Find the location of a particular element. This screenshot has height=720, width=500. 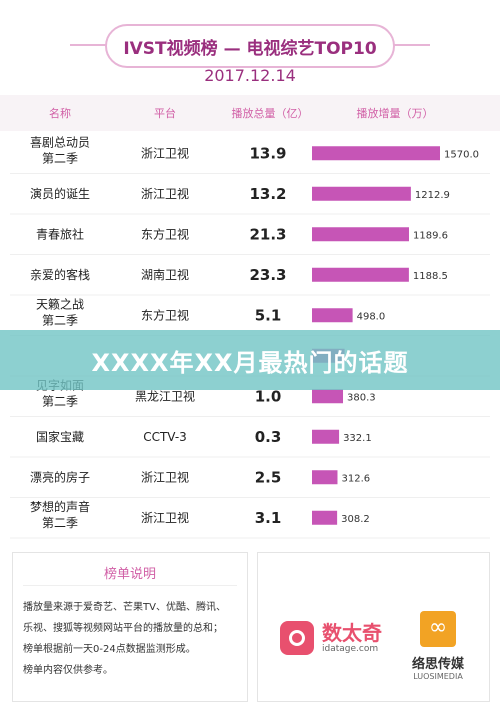

row-name: 梦想的声音 is located at coordinates (60, 506).